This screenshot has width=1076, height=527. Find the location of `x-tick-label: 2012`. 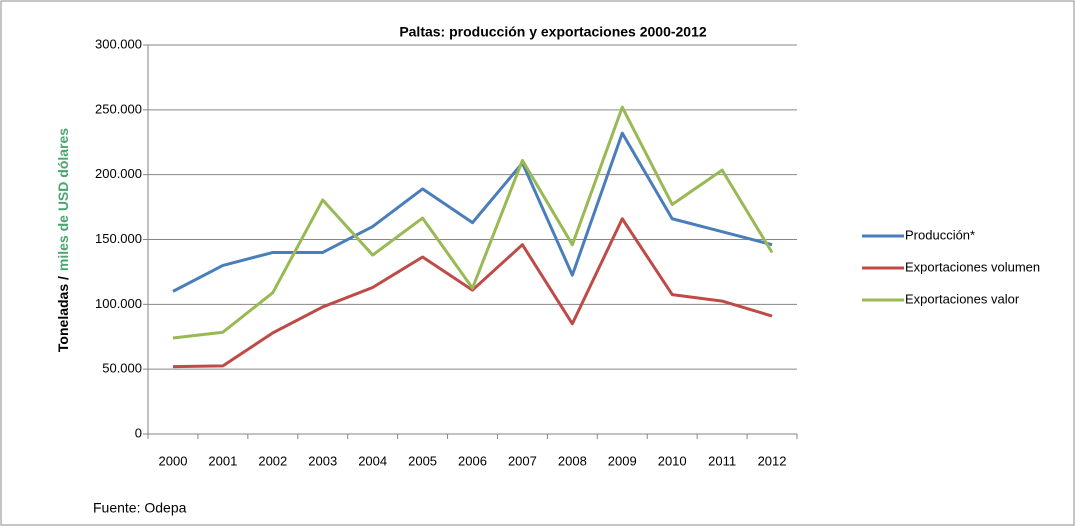

x-tick-label: 2012 is located at coordinates (772, 460).